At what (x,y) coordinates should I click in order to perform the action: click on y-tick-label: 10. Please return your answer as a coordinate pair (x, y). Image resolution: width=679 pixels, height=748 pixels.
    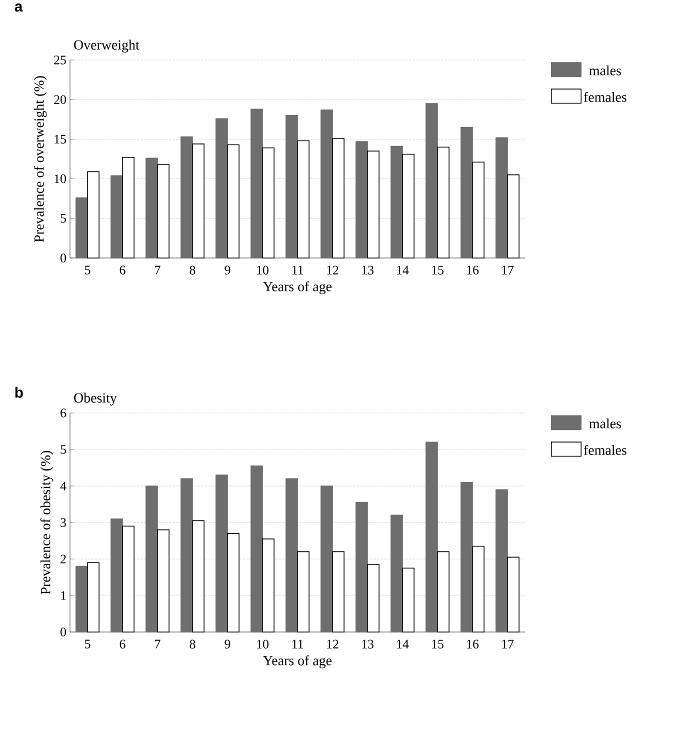
    Looking at the image, I should click on (60, 179).